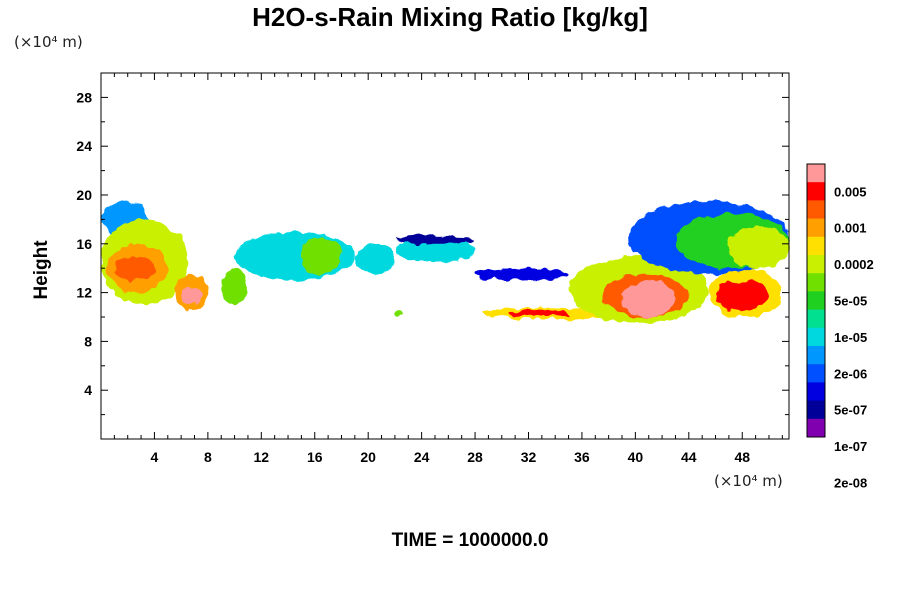  Describe the element at coordinates (850, 228) in the screenshot. I see `colorbar-label: 0.001` at that location.